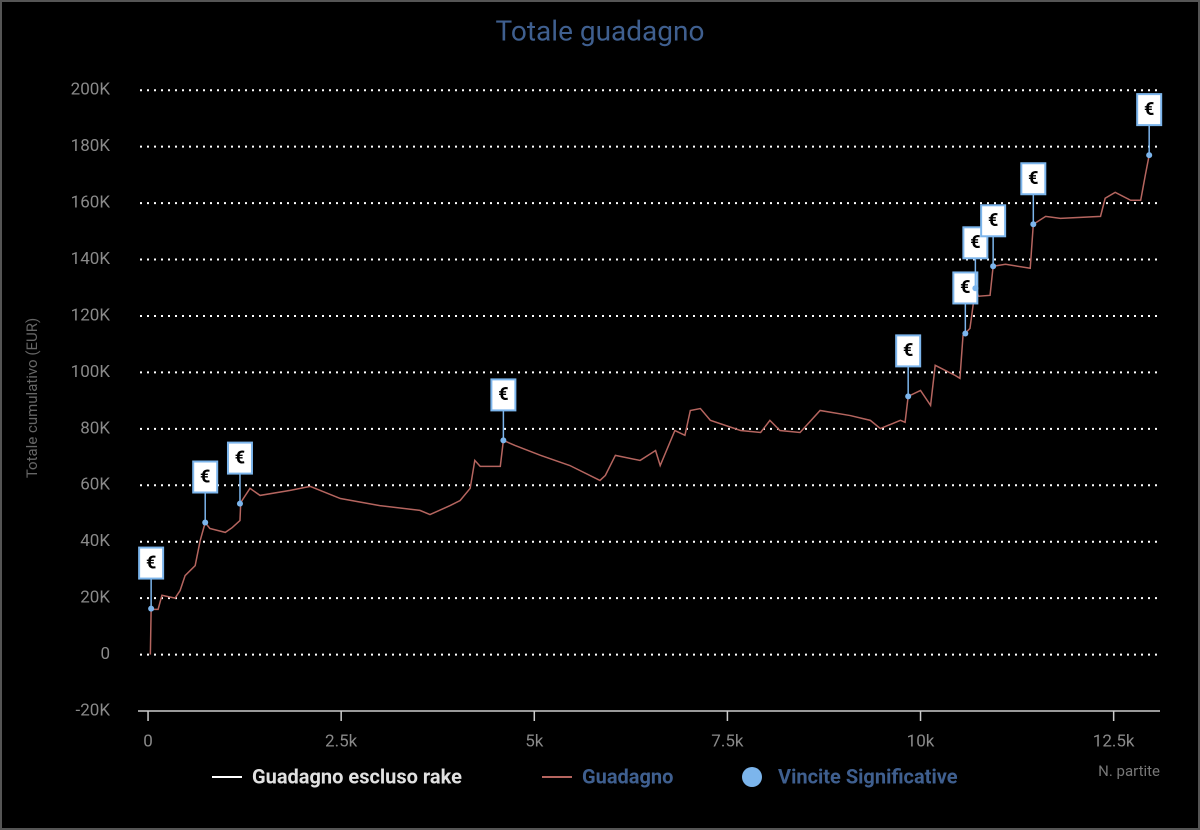 Image resolution: width=1200 pixels, height=830 pixels. Describe the element at coordinates (627, 776) in the screenshot. I see `legend-label: Guadagno` at that location.